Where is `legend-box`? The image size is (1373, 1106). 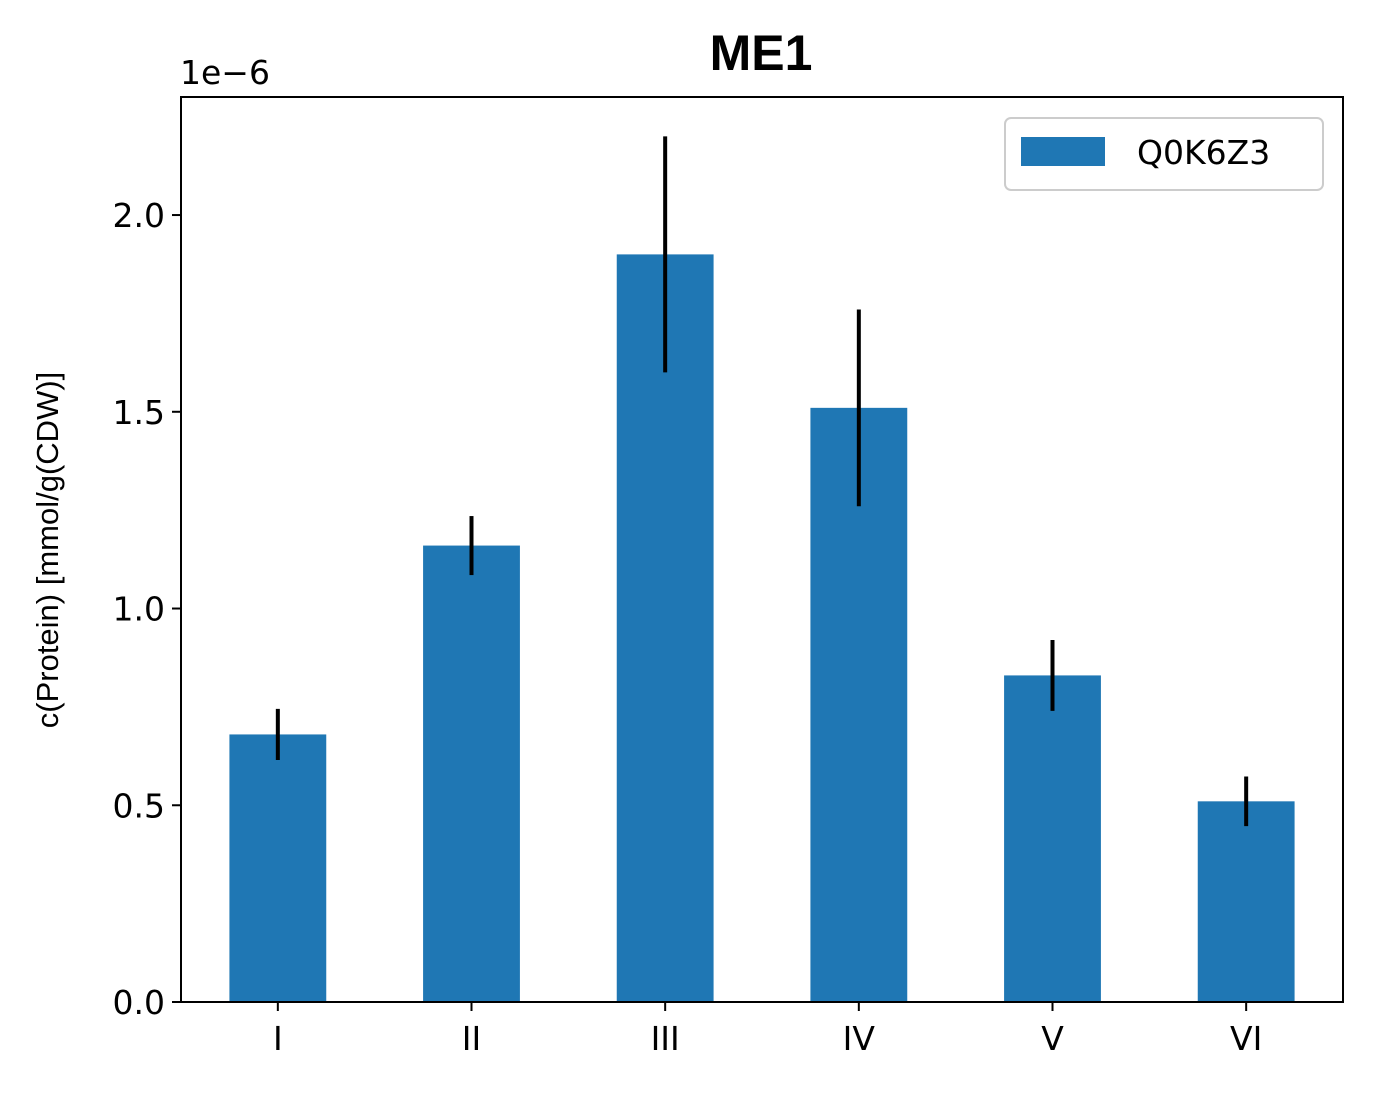
legend-box is located at coordinates (1164, 154).